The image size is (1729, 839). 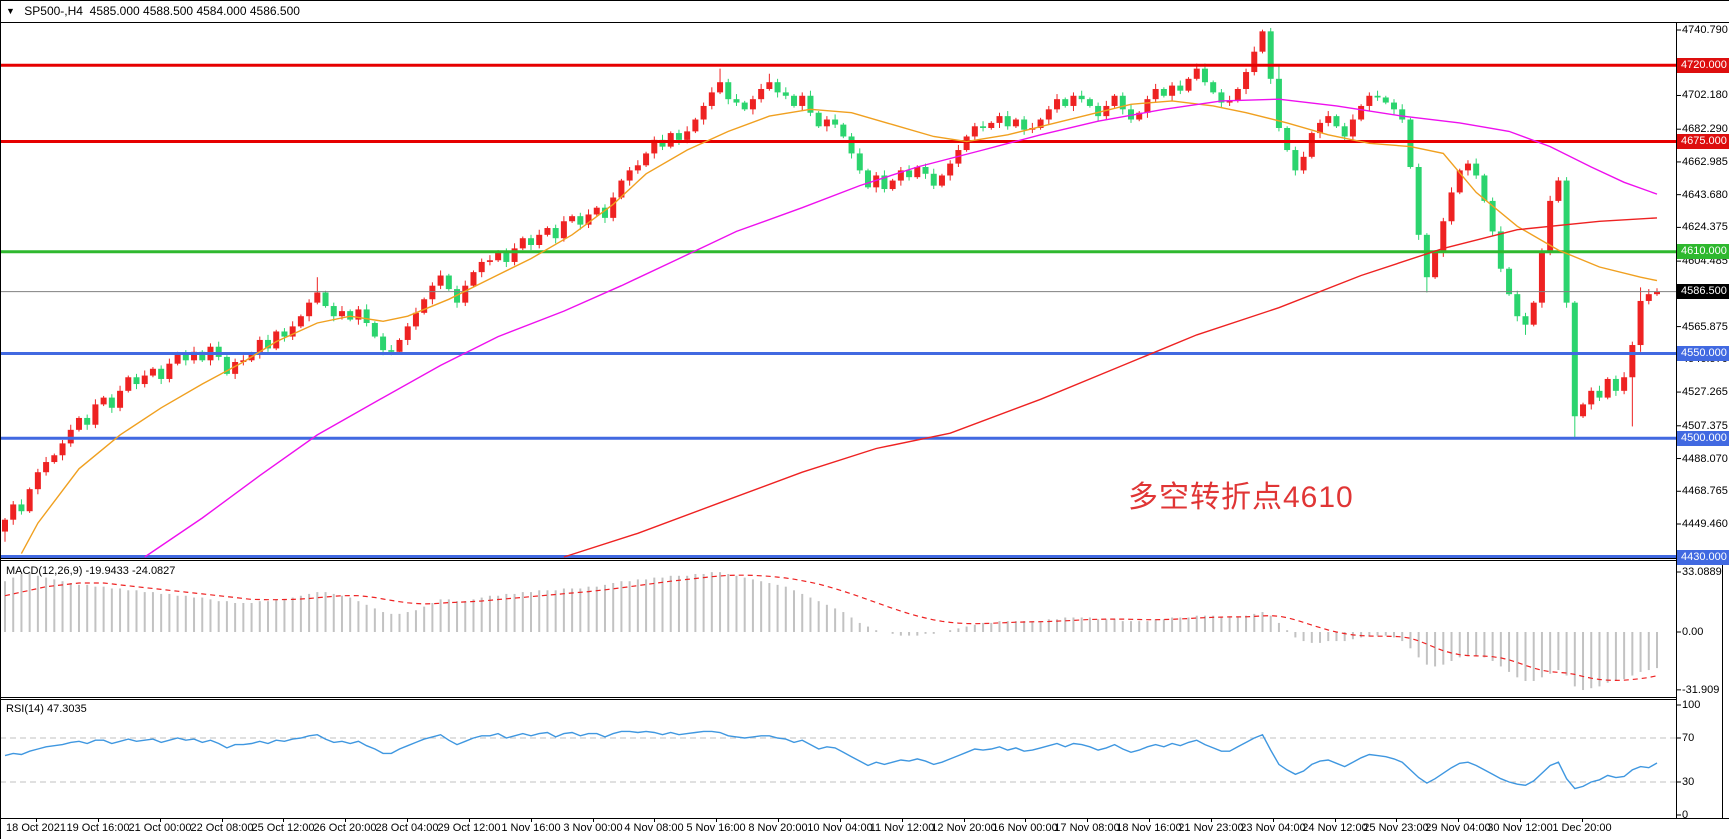 What do you see at coordinates (1705, 458) in the screenshot?
I see `price-tick-label: 4488.070` at bounding box center [1705, 458].